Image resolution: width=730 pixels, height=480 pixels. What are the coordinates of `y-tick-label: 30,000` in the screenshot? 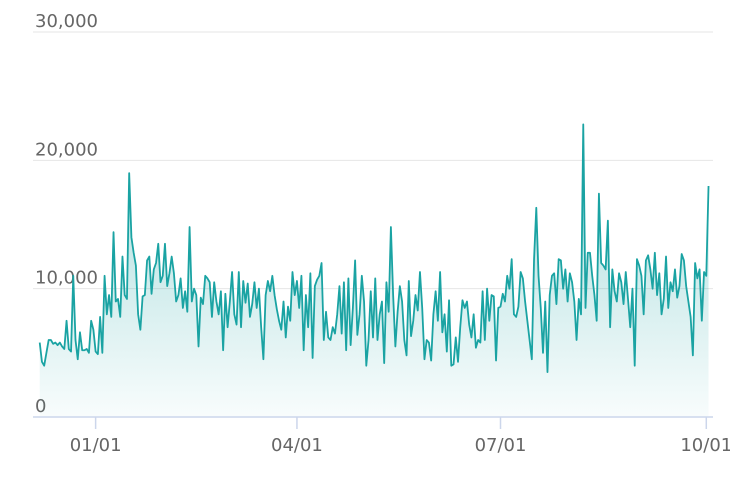 It's located at (66, 21).